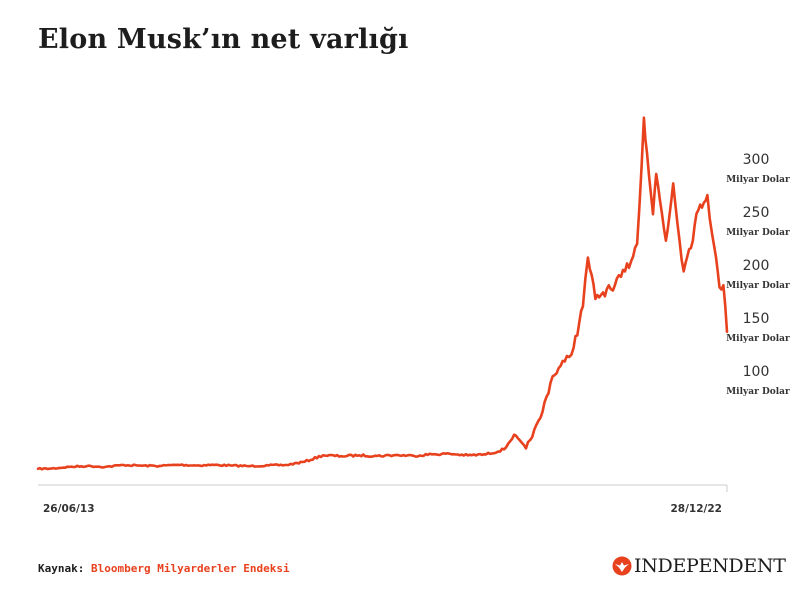 Image resolution: width=800 pixels, height=599 pixels. I want to click on y-tick-value-150: 150, so click(756, 319).